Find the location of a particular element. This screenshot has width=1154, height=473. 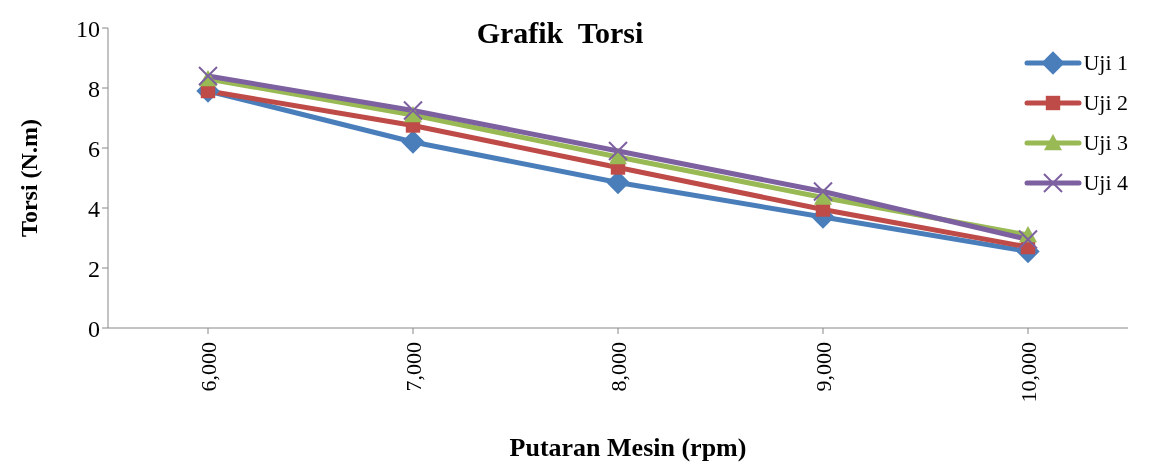

x-tick-label: 8,000 is located at coordinates (618, 367).